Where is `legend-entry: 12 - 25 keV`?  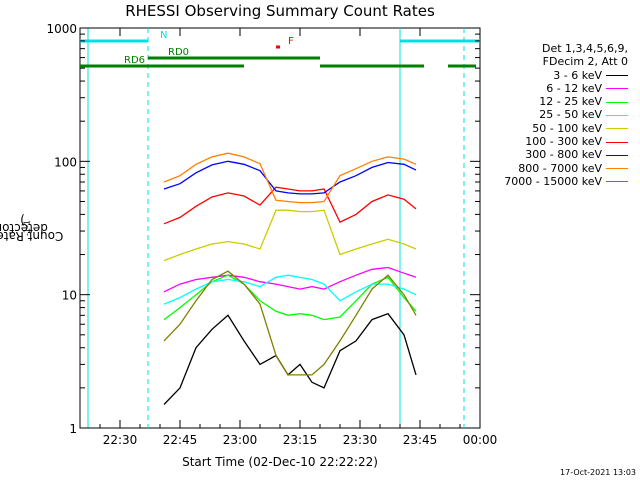
legend-entry: 12 - 25 keV is located at coordinates (566, 101).